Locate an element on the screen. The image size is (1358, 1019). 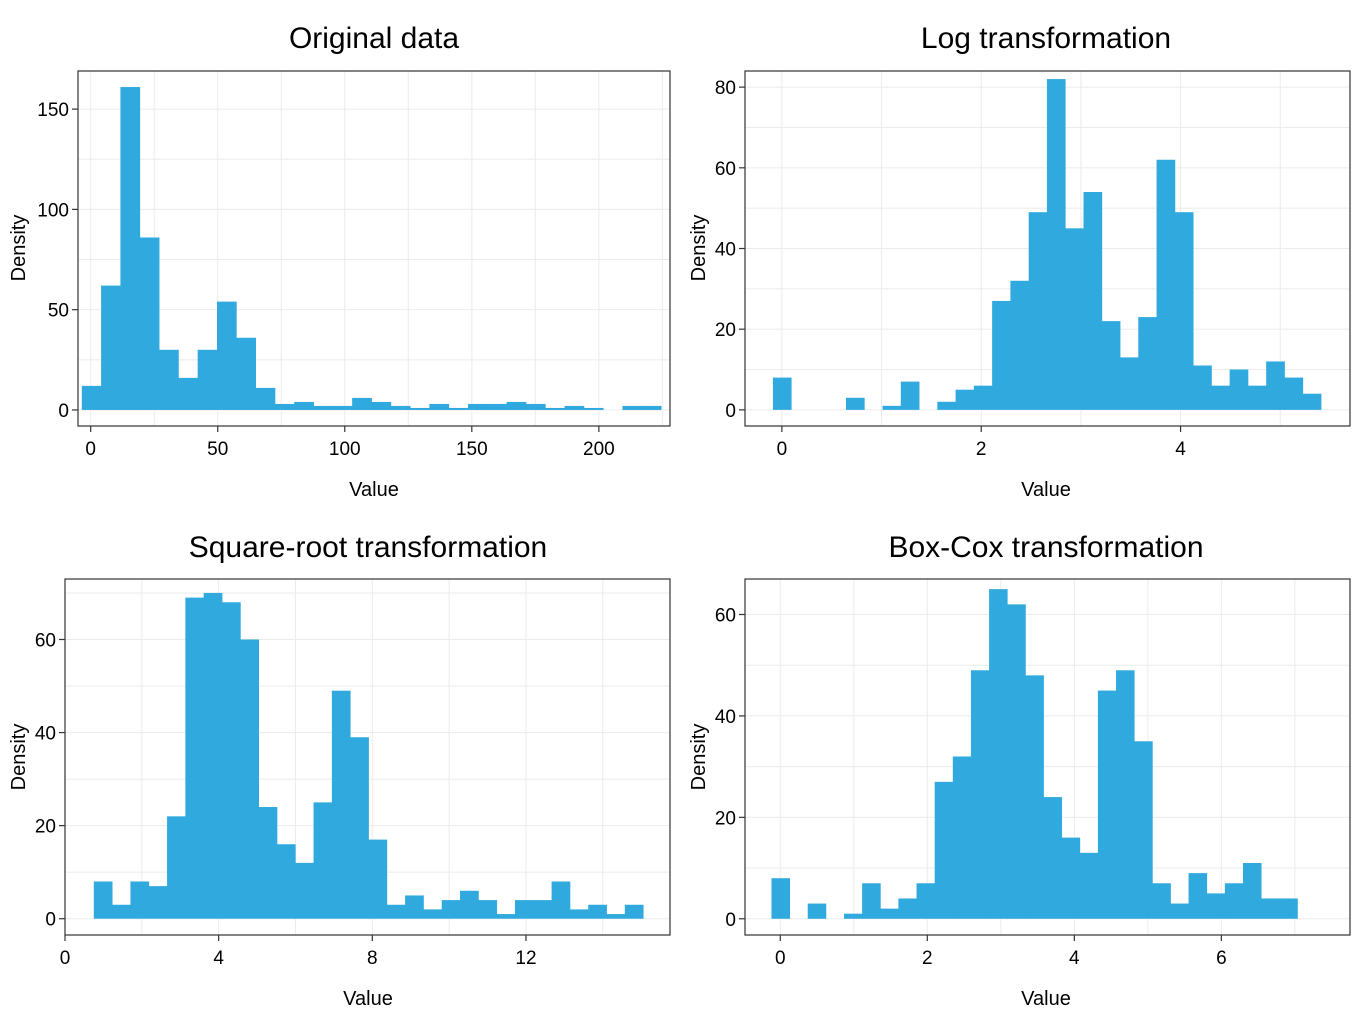
x-tick-label: 150 is located at coordinates (472, 449).